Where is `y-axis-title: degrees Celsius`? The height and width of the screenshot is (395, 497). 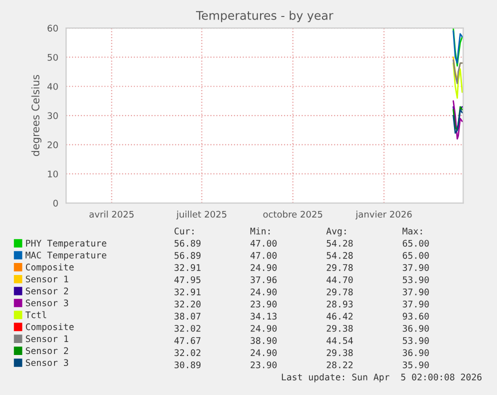 y-axis-title: degrees Celsius is located at coordinates (36, 115).